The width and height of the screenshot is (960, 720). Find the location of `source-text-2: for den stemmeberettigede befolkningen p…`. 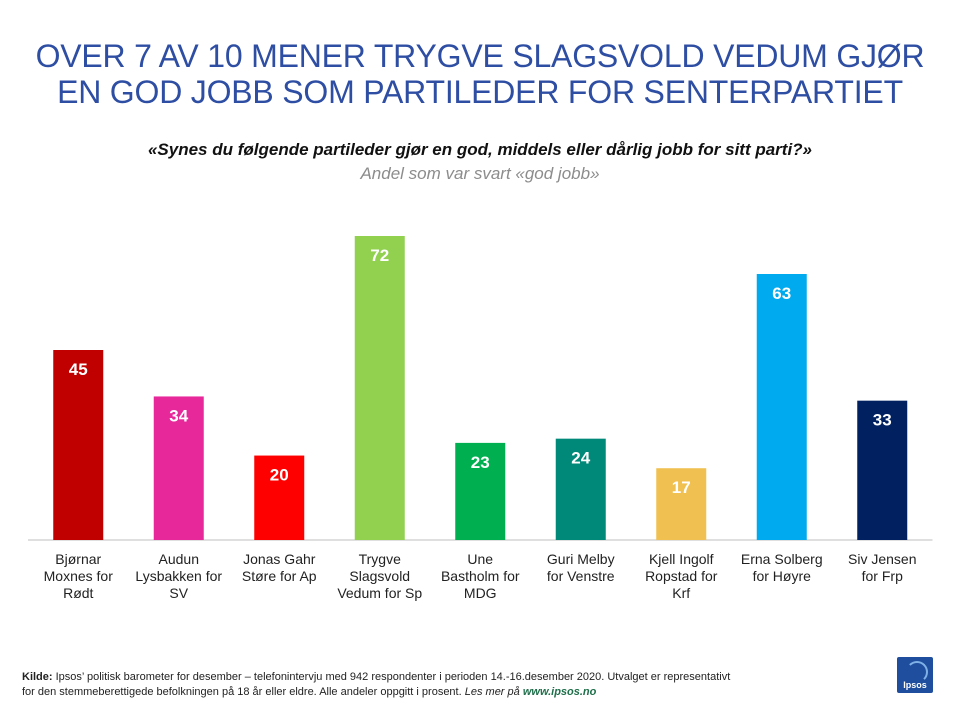

source-text-2: for den stemmeberettigede befolkningen p… is located at coordinates (243, 692).